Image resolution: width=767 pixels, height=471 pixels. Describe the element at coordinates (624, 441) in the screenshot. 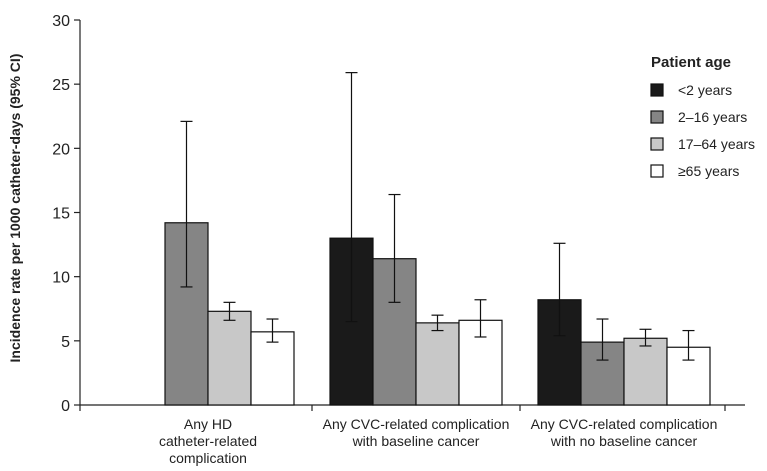

I see `category-label-line: with no baseline cancer` at that location.